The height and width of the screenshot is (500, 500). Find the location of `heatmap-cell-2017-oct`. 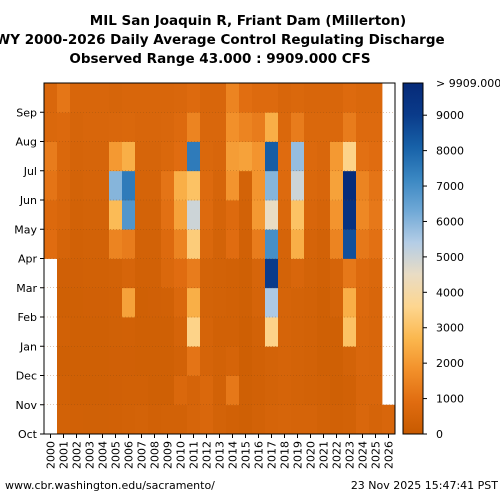

heatmap-cell-2017-oct is located at coordinates (272, 419).